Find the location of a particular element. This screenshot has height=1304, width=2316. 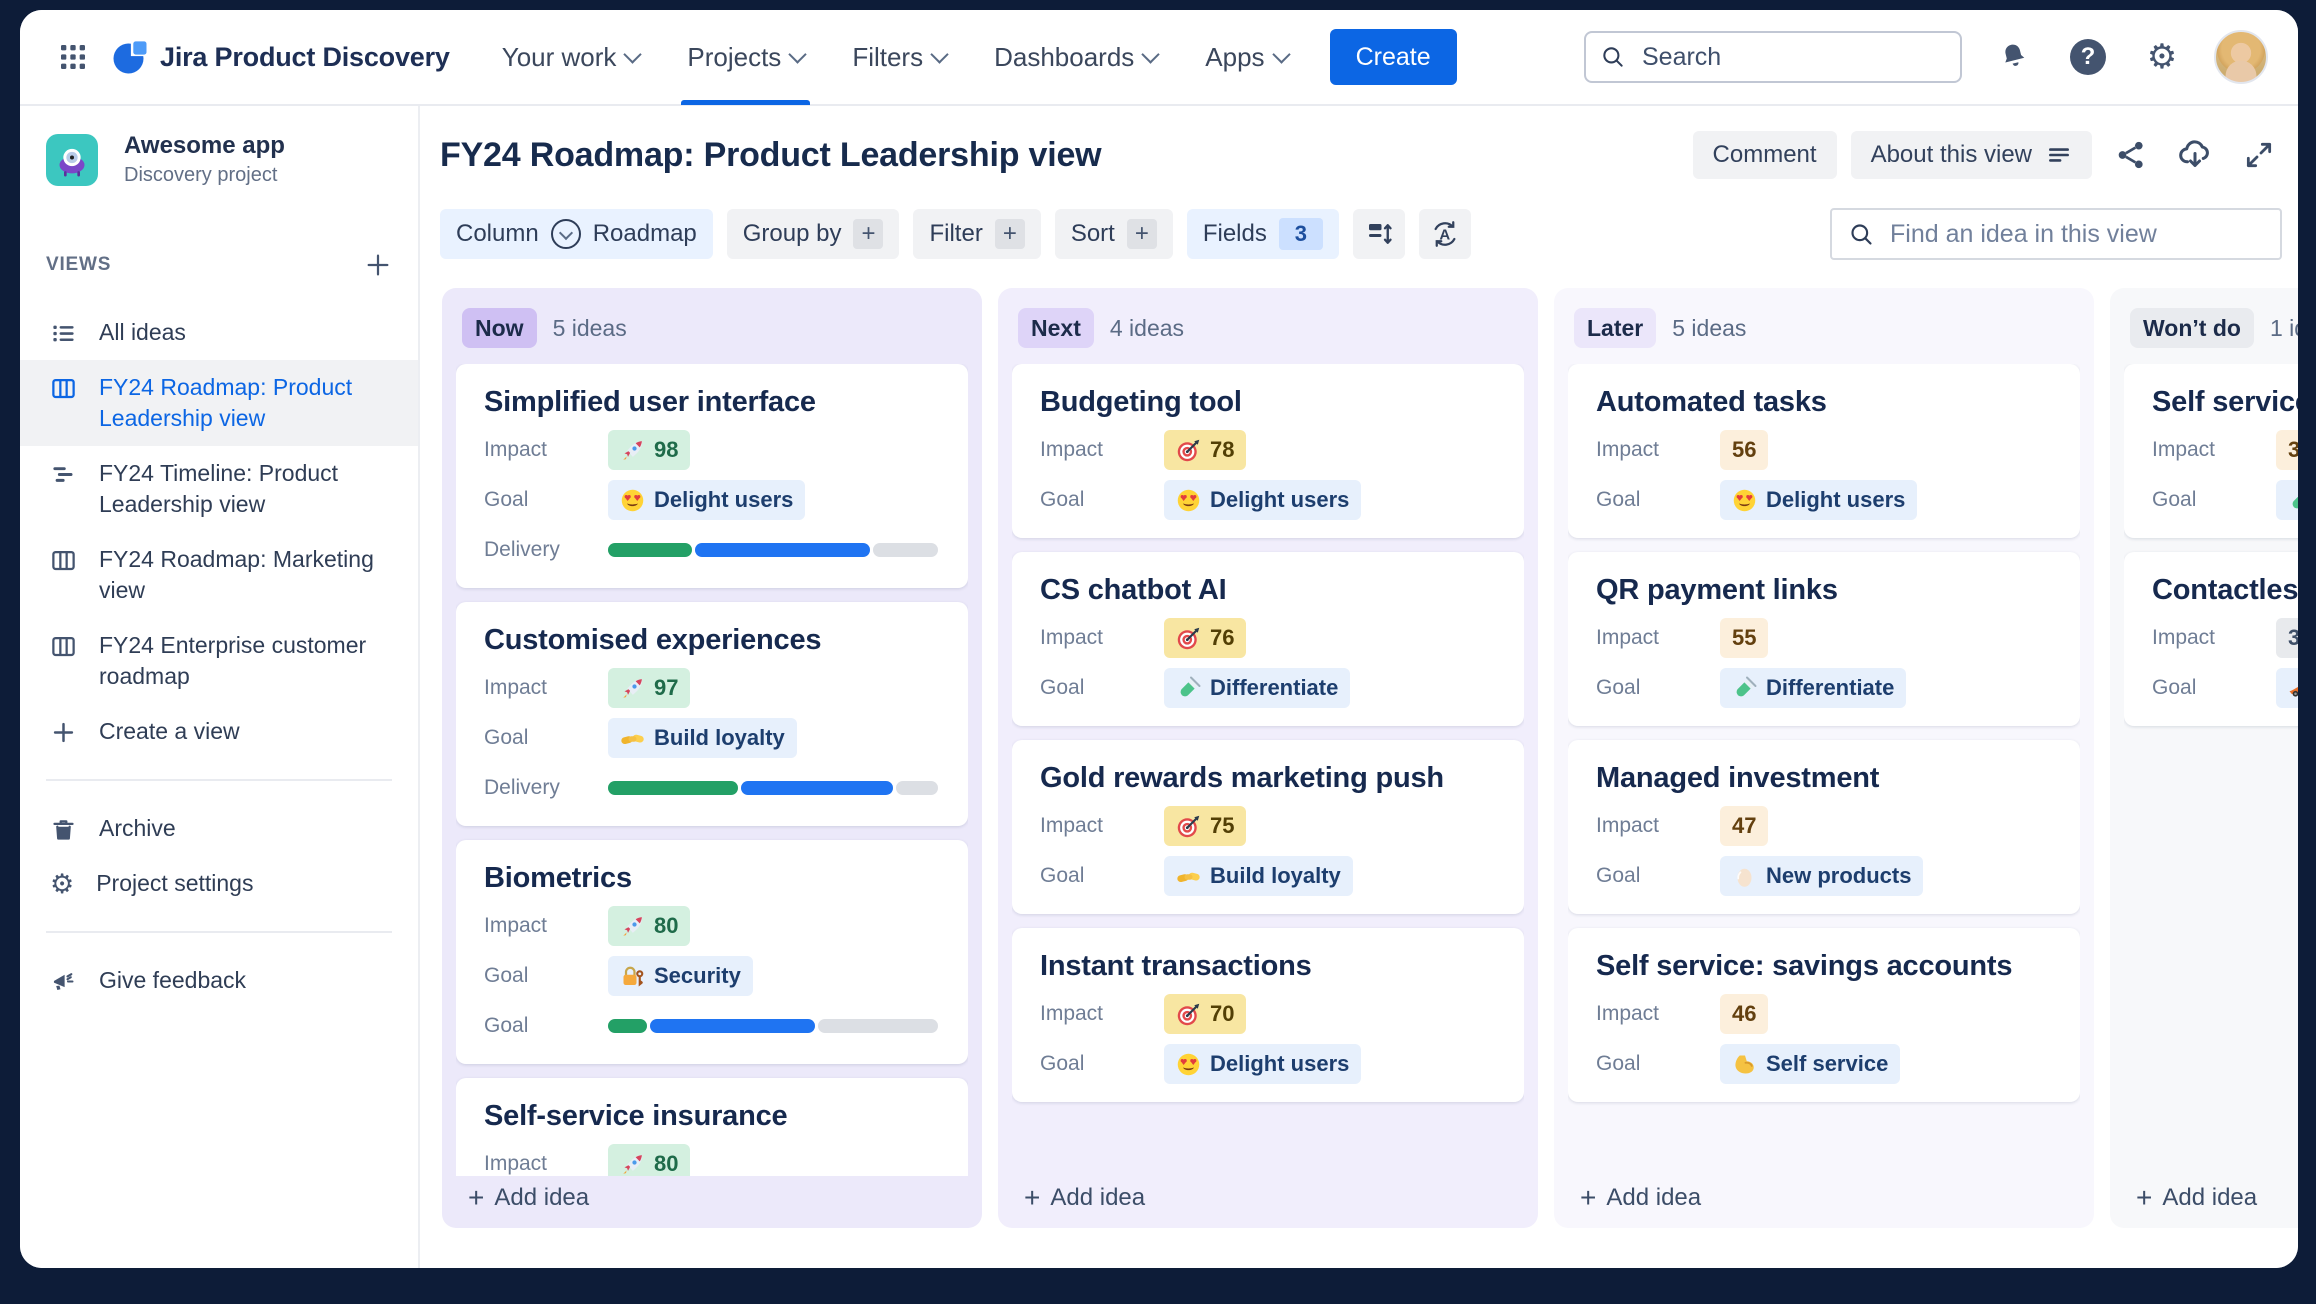

sidebar-item-all-ideas: All ideas is located at coordinates (219, 332).